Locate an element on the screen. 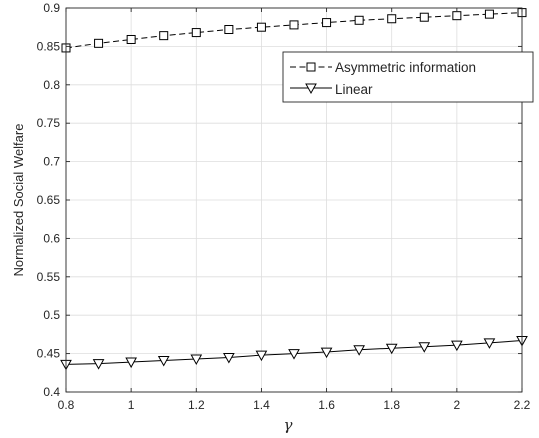 The image size is (539, 438). x-tick-label: 1 is located at coordinates (131, 405).